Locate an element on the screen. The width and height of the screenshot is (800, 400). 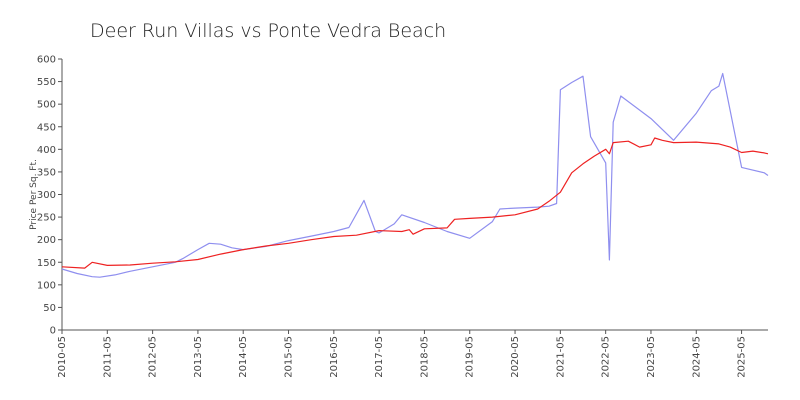
x-tick-label: 2011-05 is located at coordinates (107, 357).